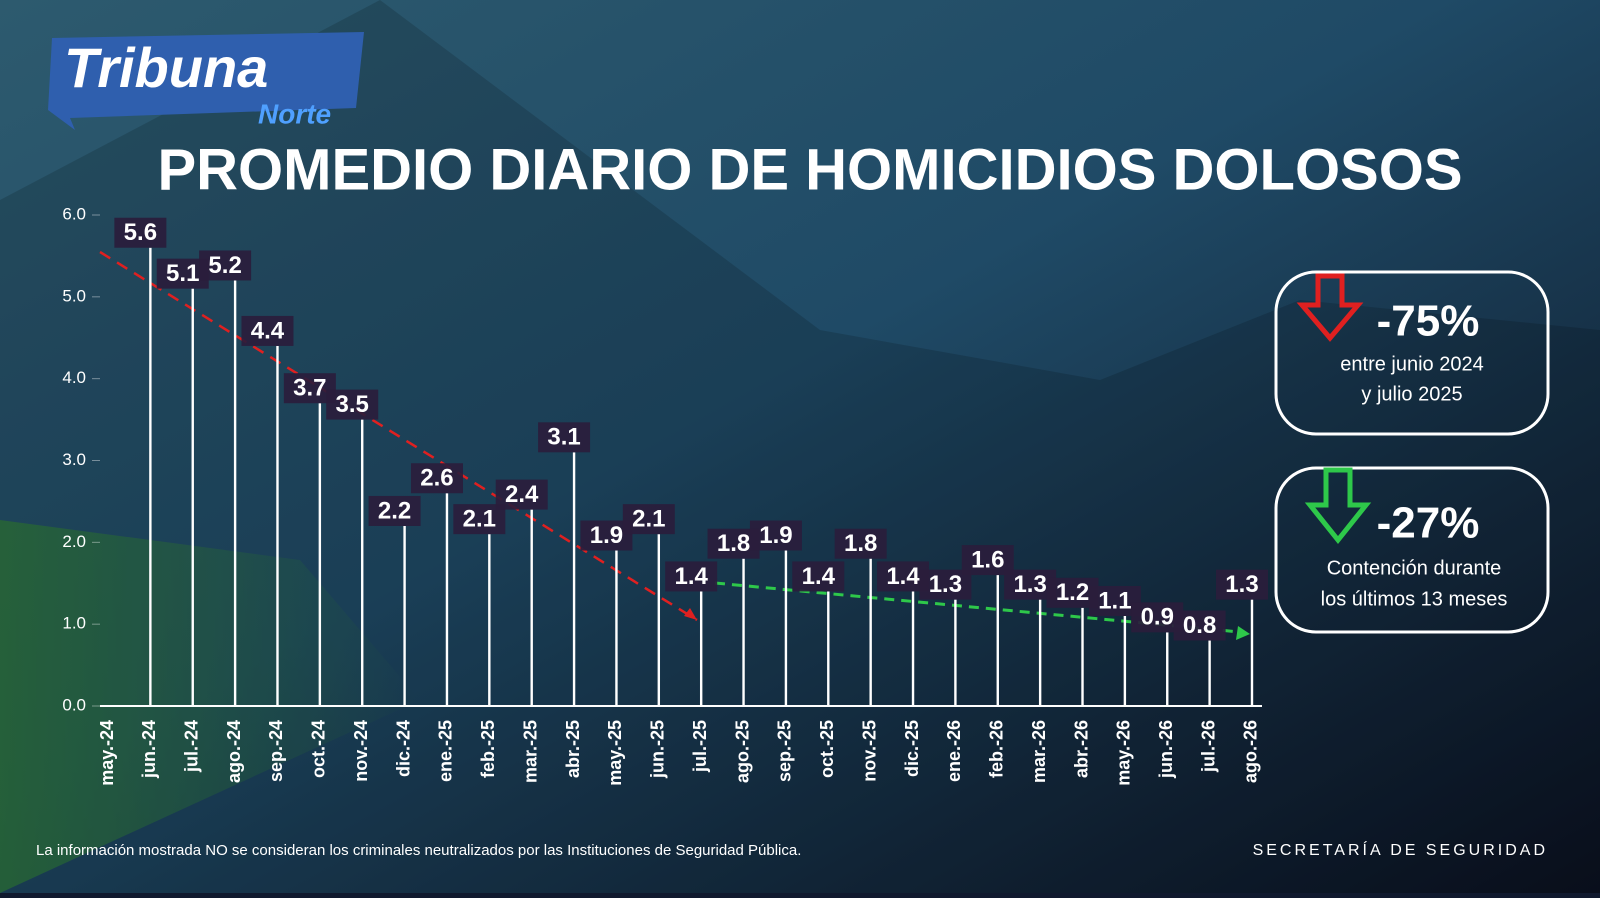 This screenshot has height=898, width=1600. I want to click on x-tick-label: may.-25, so click(615, 753).